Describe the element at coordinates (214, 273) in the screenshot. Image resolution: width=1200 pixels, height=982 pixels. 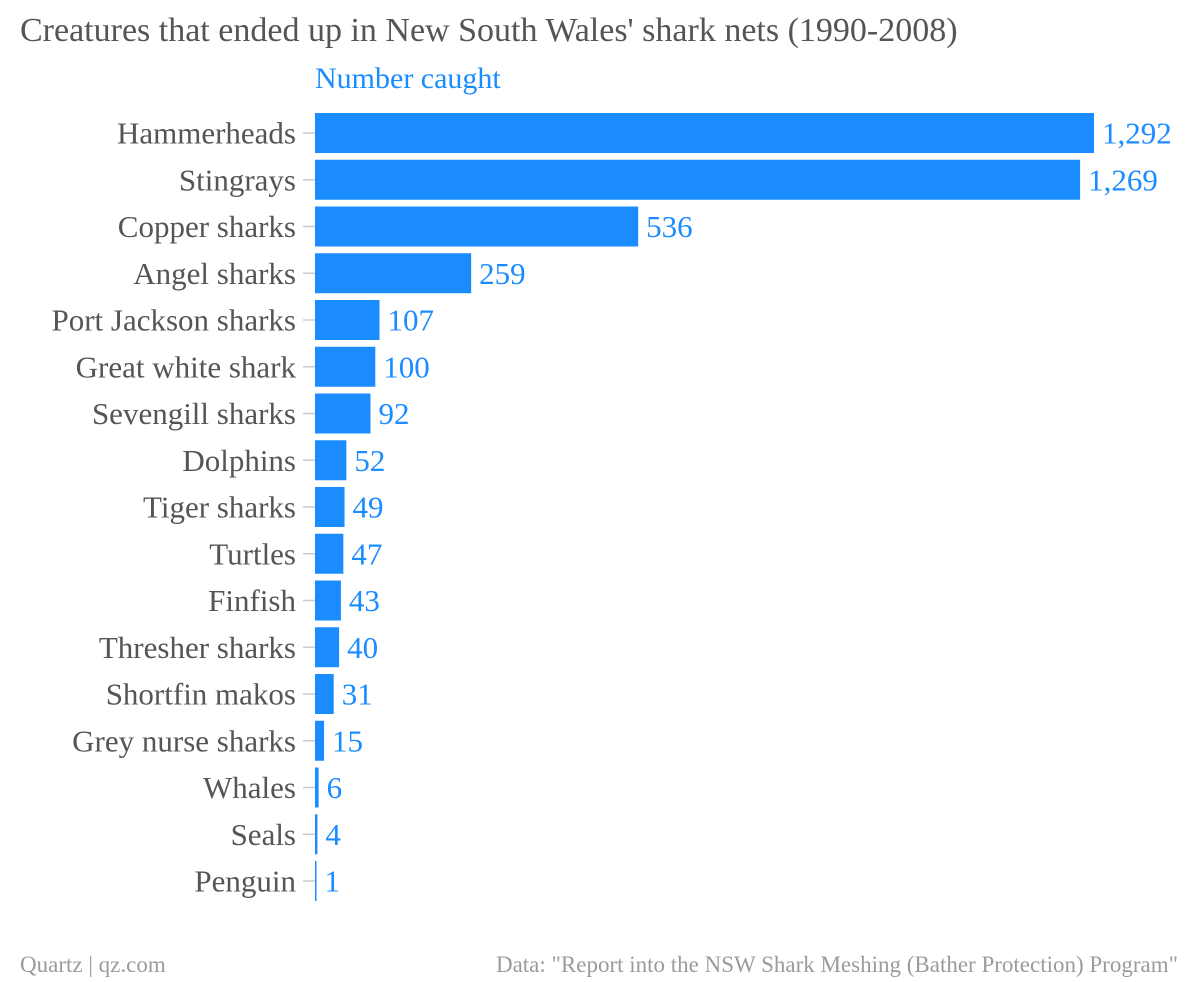
I see `category-label: Angel sharks` at that location.